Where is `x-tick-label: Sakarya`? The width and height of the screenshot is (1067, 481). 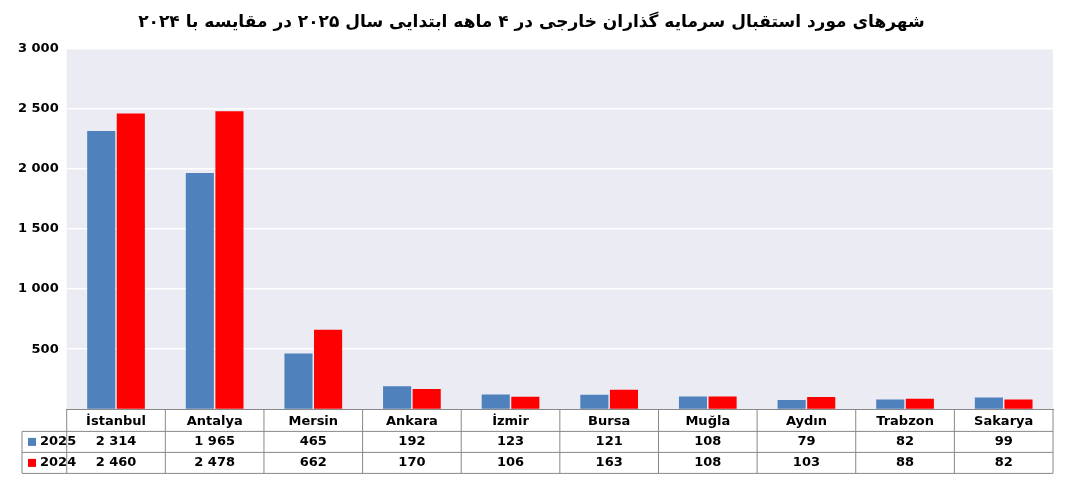
x-tick-label: Sakarya is located at coordinates (1004, 420).